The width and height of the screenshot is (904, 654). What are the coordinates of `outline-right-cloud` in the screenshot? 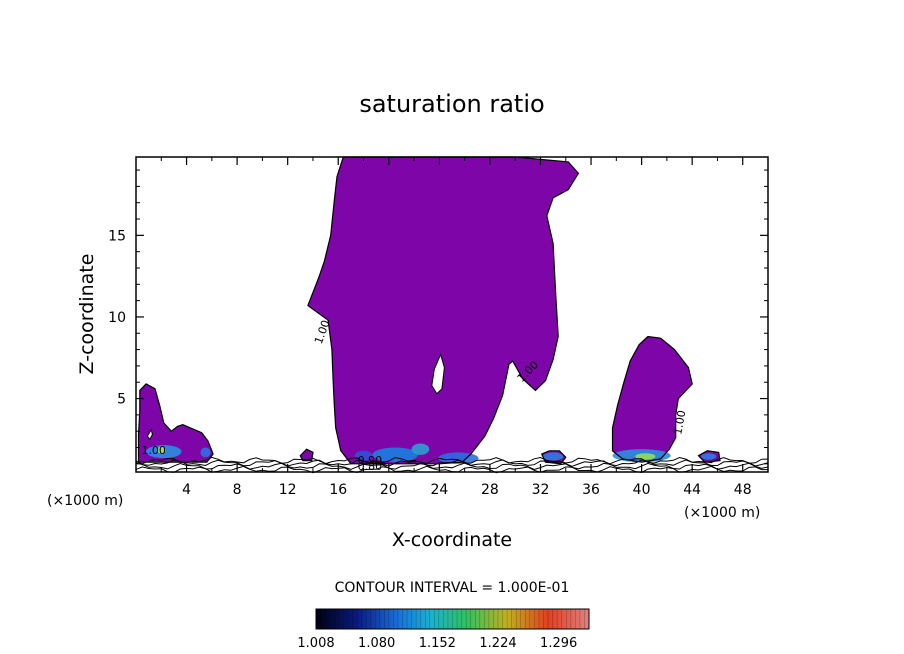 It's located at (652, 399).